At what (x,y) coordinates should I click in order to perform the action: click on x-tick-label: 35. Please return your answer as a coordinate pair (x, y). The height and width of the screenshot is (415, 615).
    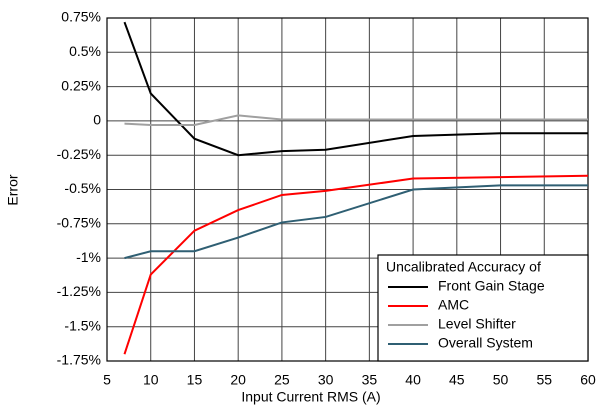
    Looking at the image, I should click on (370, 380).